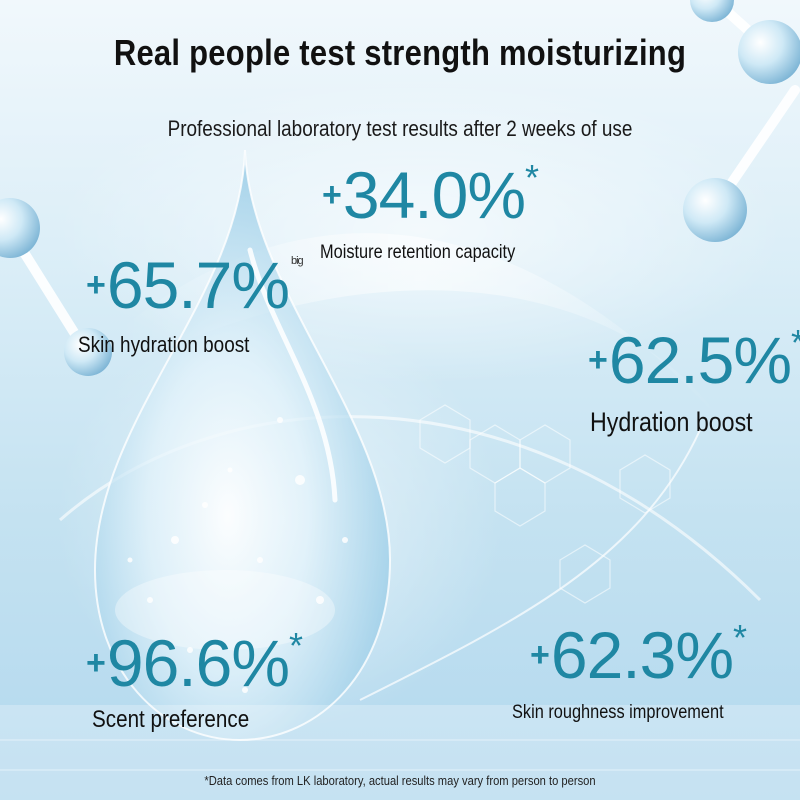  I want to click on stat-value-block: +34.0%*, so click(434, 193).